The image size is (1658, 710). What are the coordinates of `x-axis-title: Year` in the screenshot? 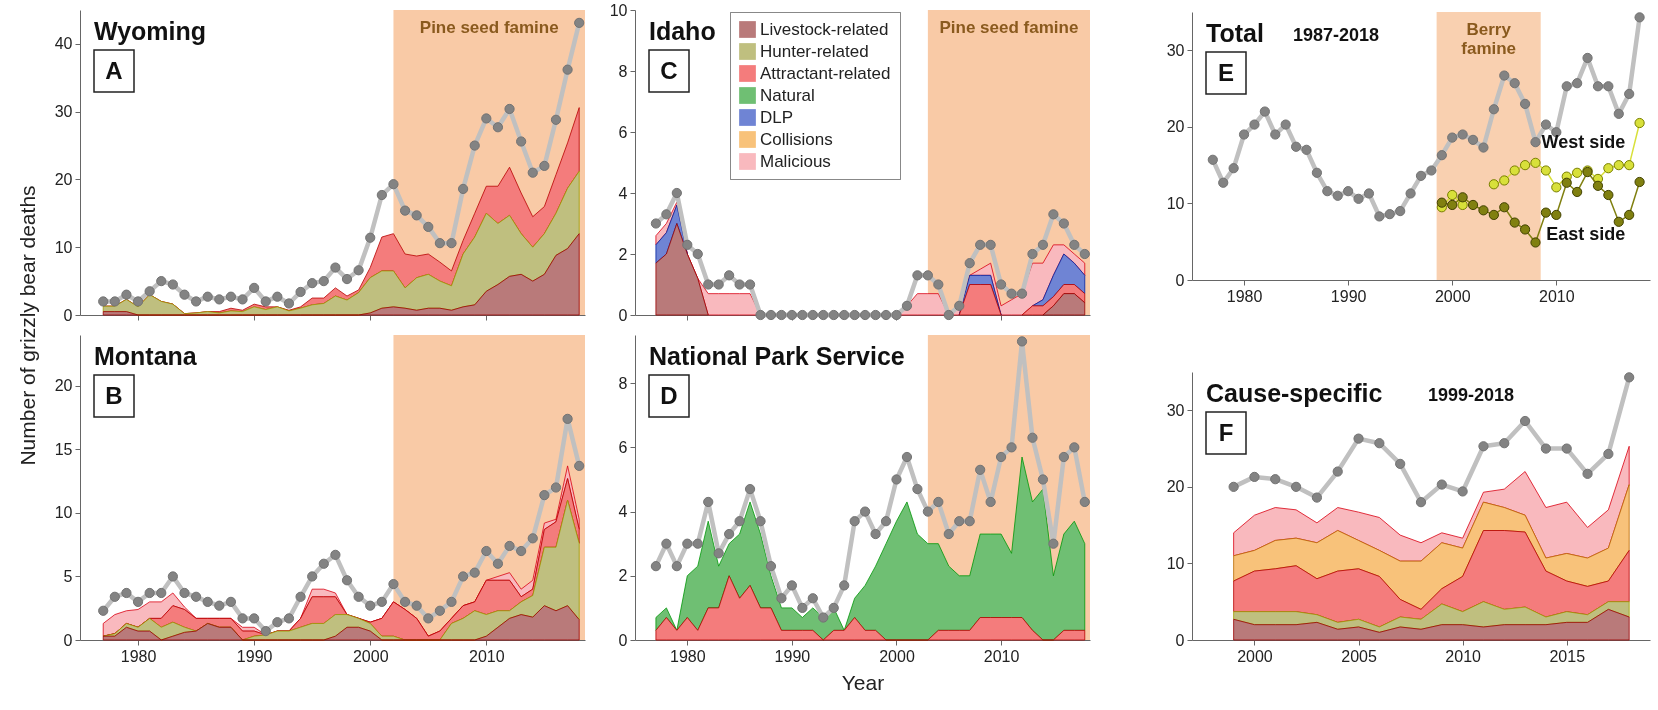 It's located at (863, 682).